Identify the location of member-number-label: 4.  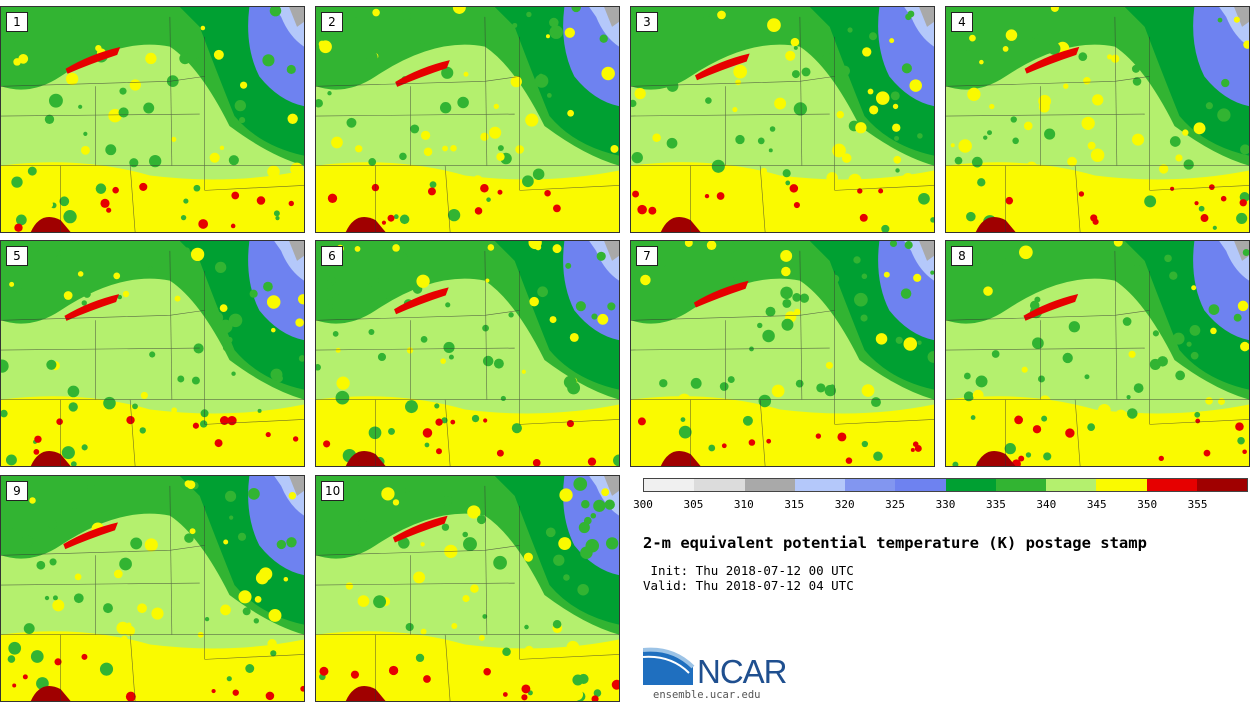
(962, 22).